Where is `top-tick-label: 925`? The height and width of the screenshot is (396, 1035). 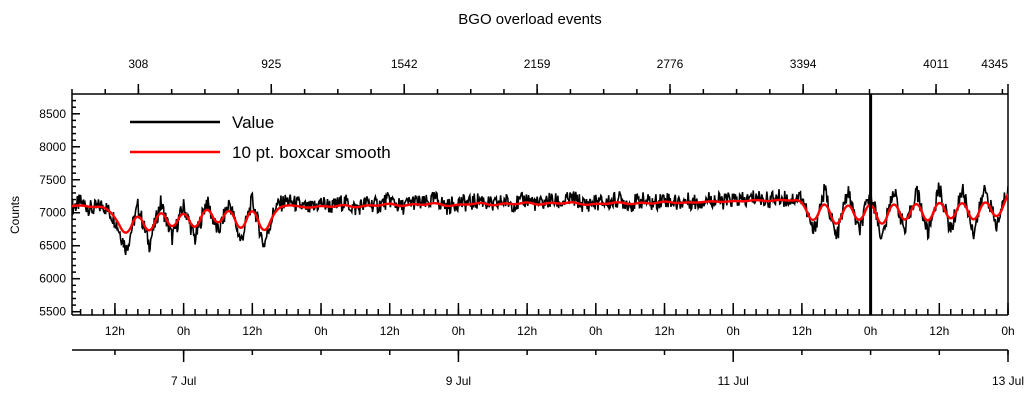
top-tick-label: 925 is located at coordinates (271, 64).